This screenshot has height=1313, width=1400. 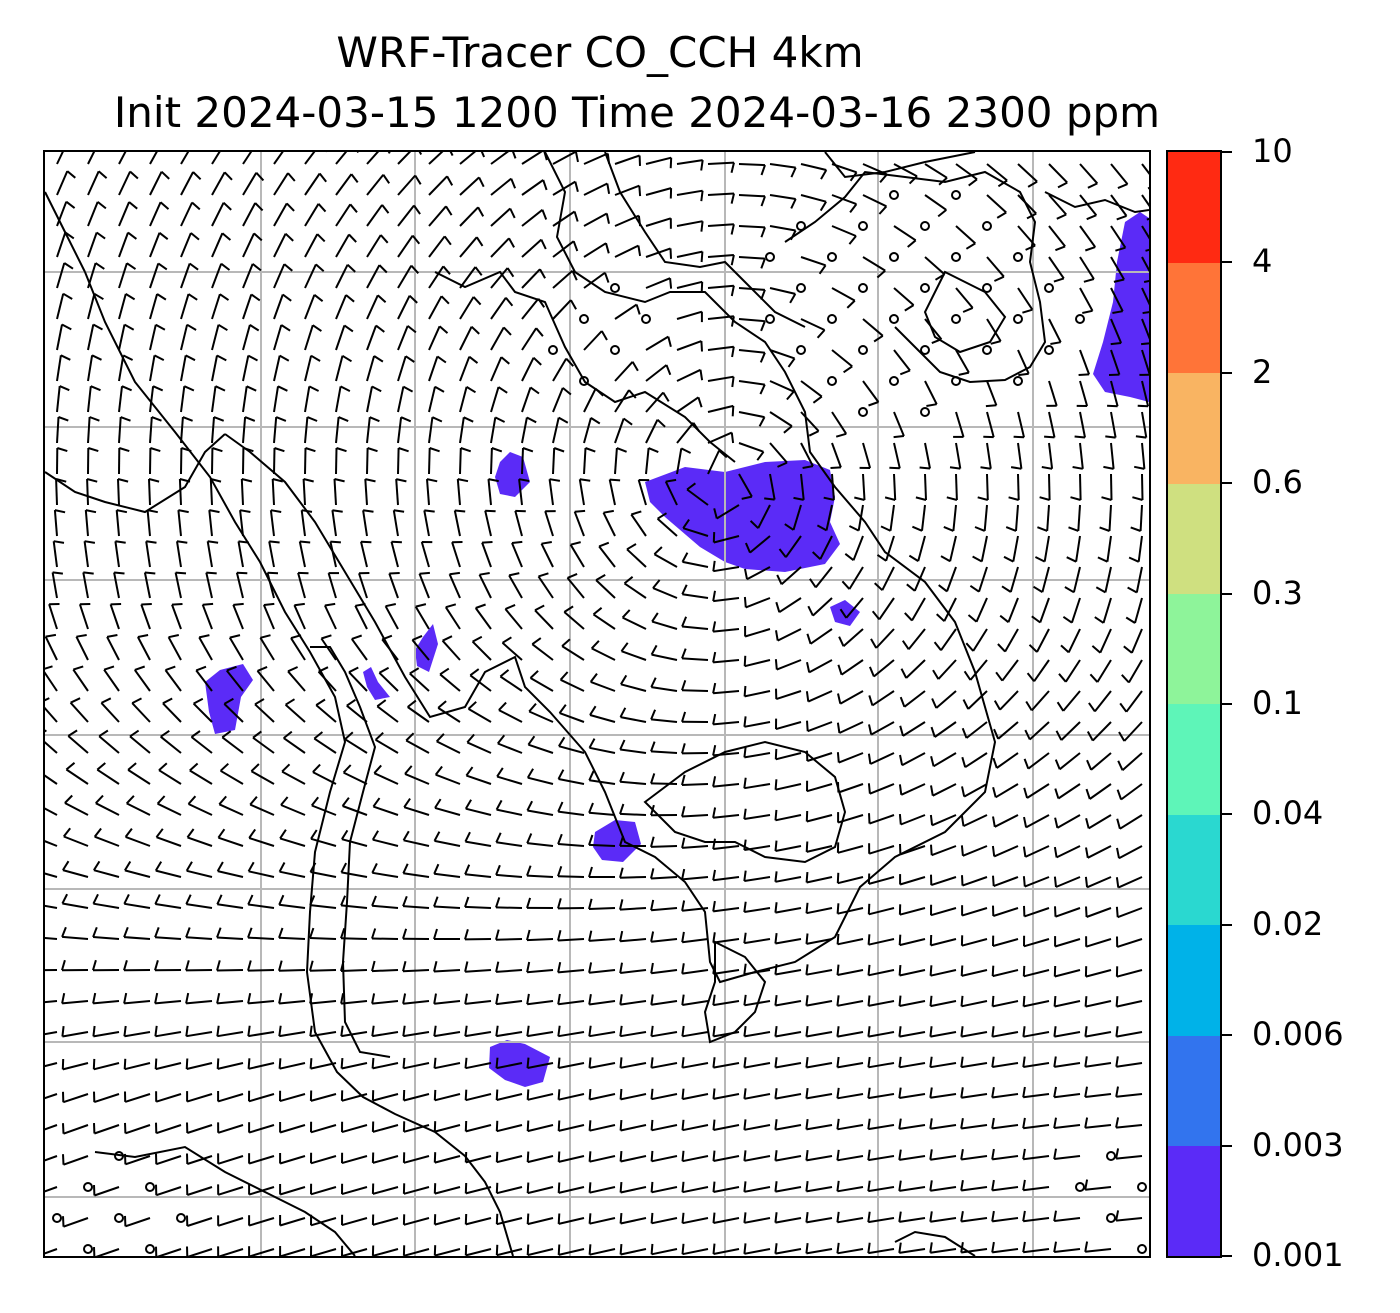 What do you see at coordinates (1277, 482) in the screenshot?
I see `colorbar-tick-label: 0.6` at bounding box center [1277, 482].